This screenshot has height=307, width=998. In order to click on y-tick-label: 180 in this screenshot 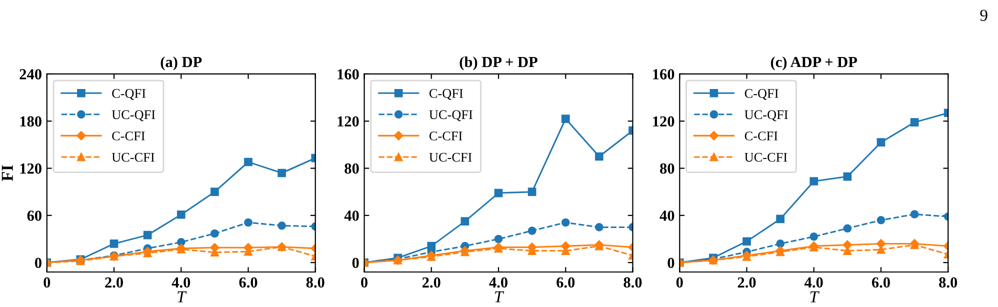, I will do `click(31, 121)`.